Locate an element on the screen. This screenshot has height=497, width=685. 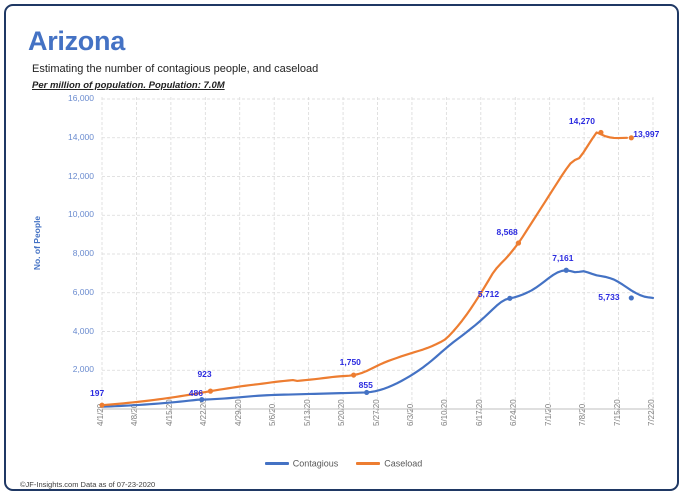
data-point-label: 13,997 is located at coordinates (646, 133).